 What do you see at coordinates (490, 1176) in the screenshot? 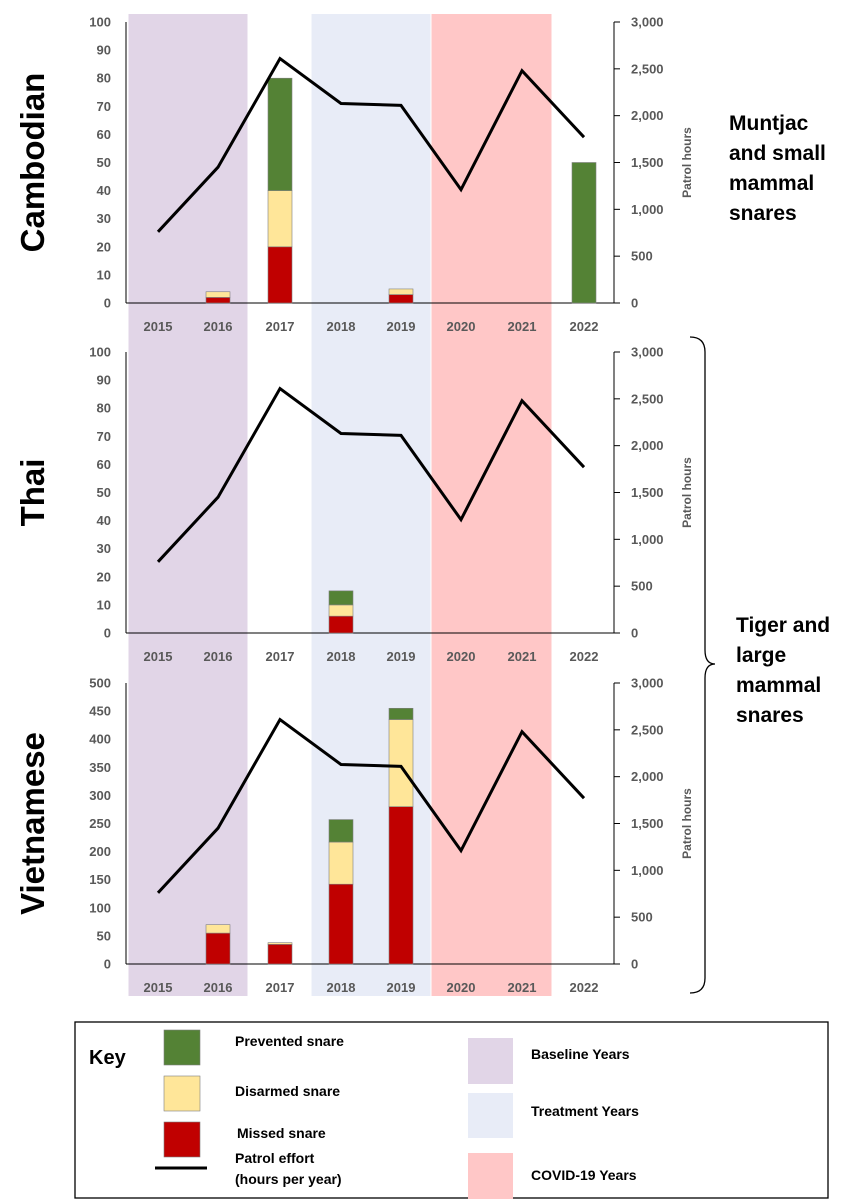
I see `key-swatch-covid-19-years` at bounding box center [490, 1176].